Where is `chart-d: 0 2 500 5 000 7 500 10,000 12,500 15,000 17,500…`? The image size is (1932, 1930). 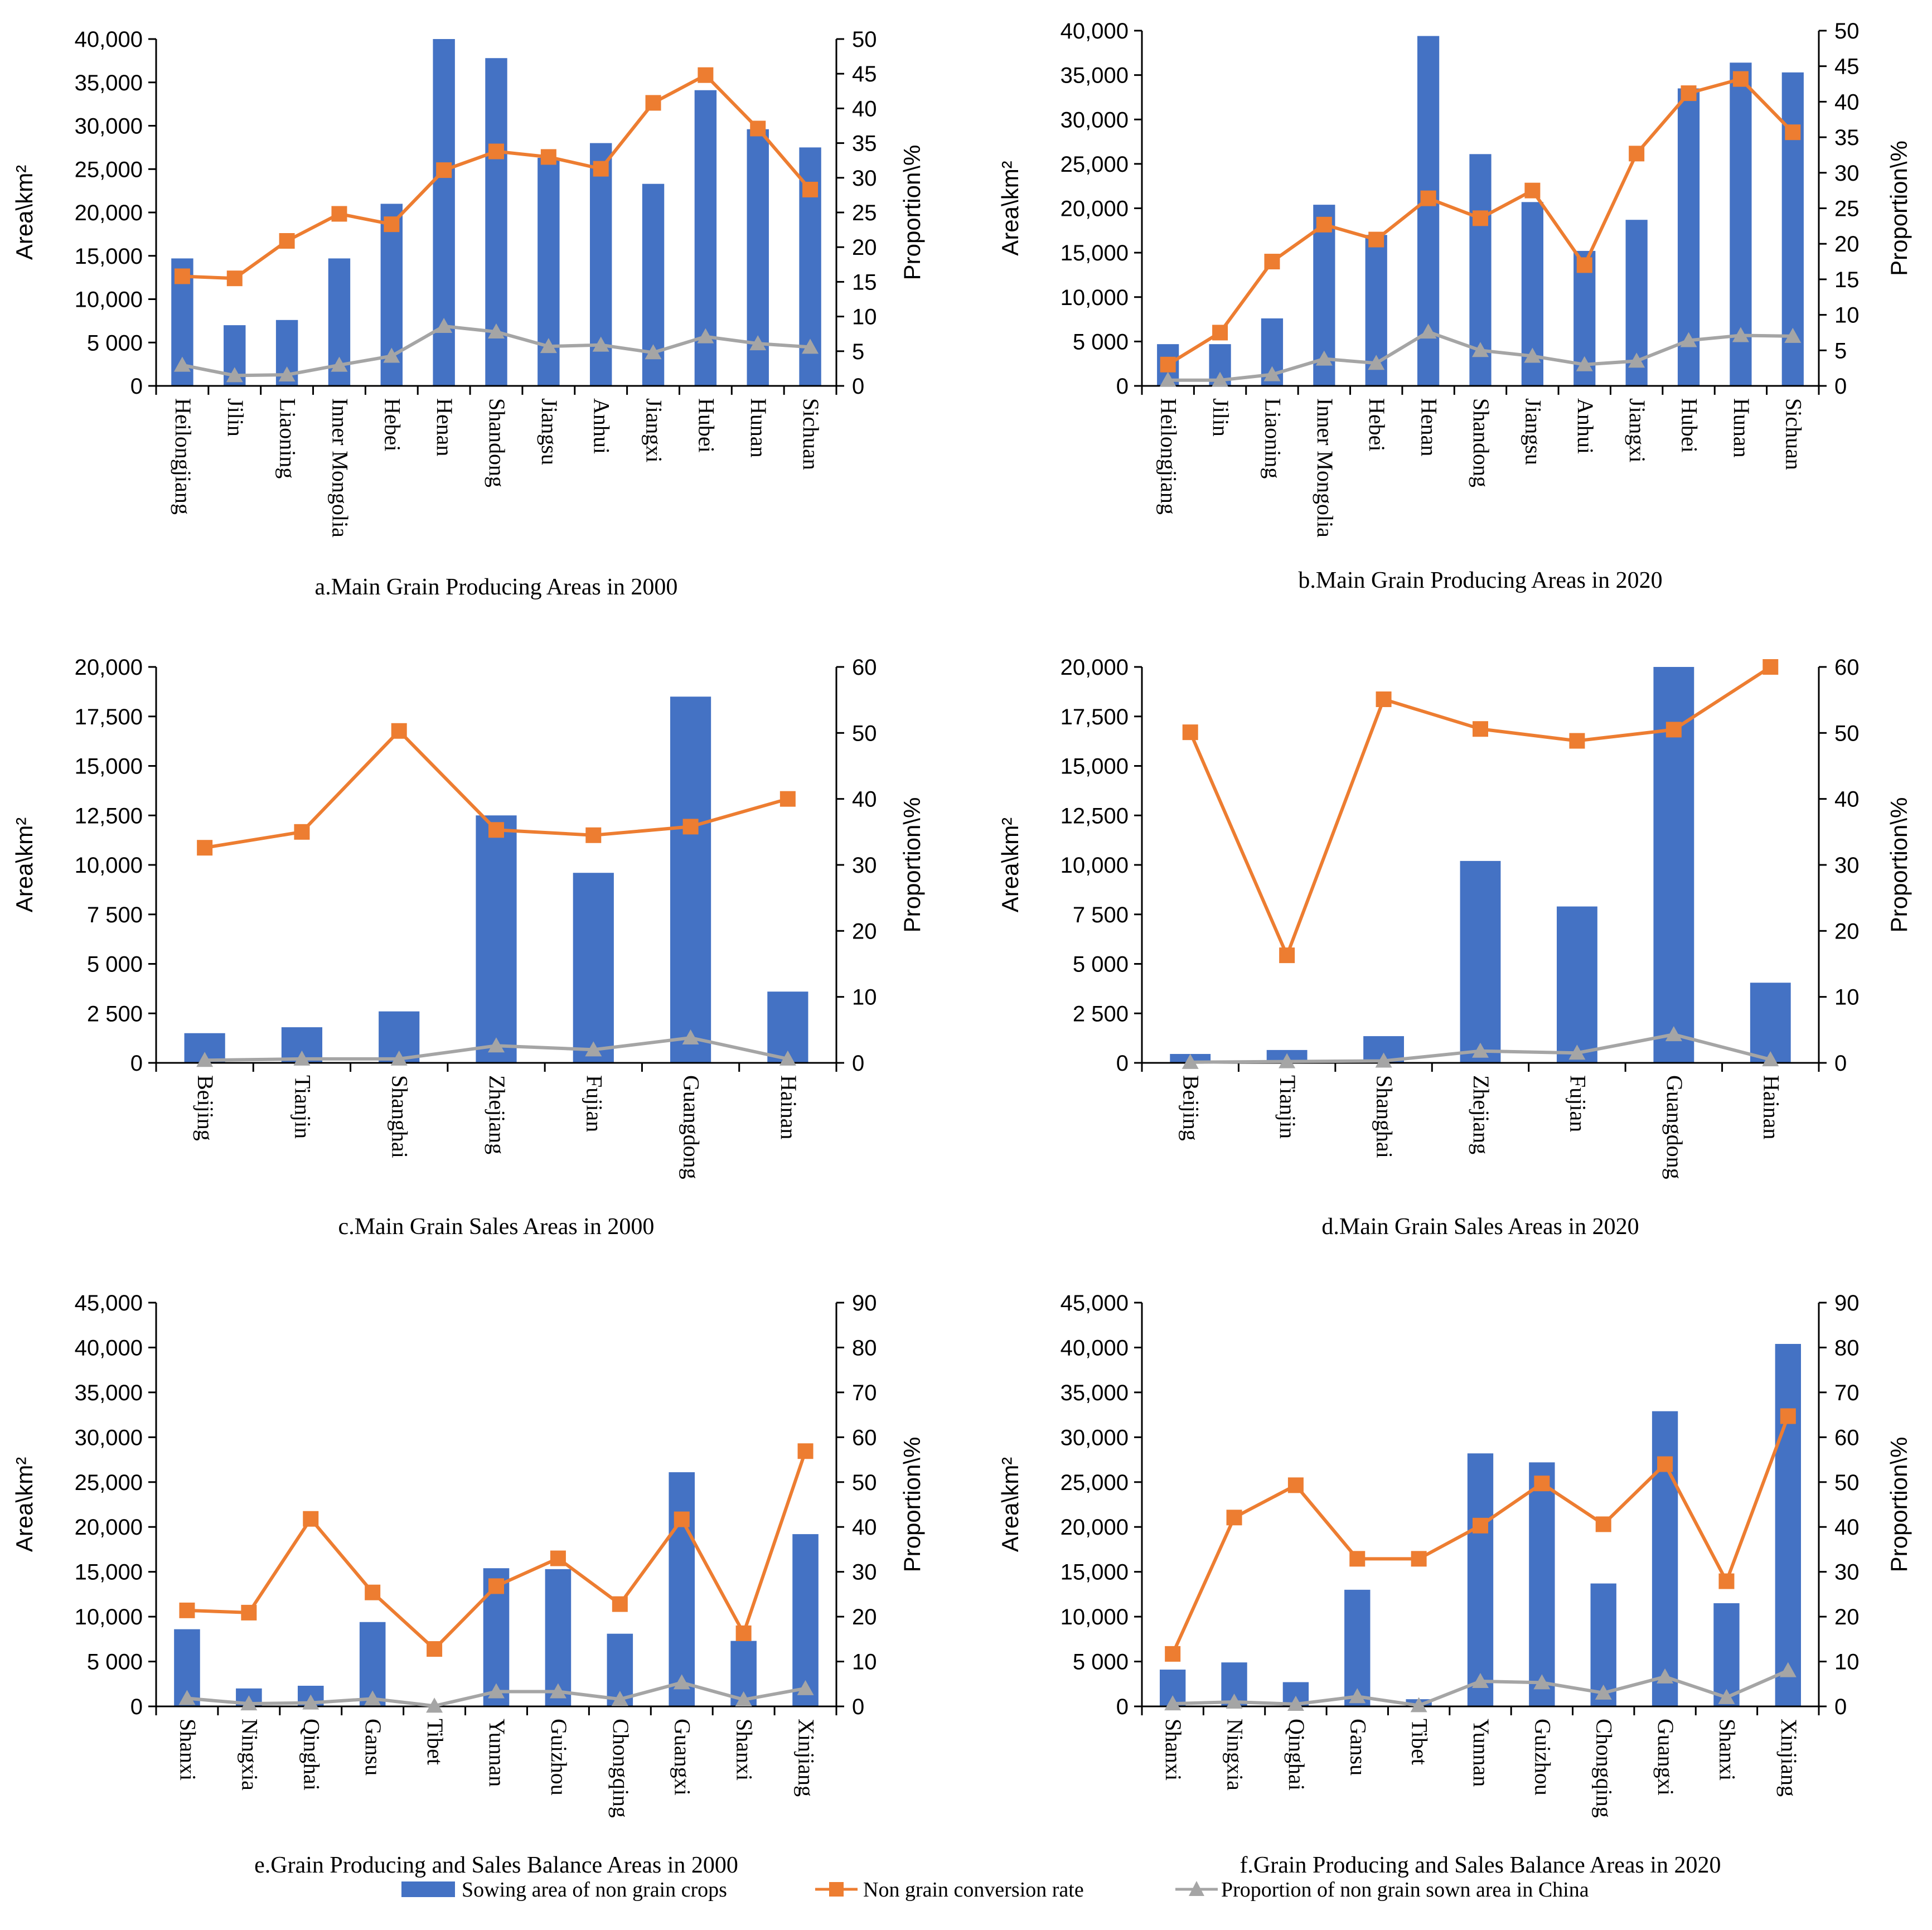
chart-d: 0 2 500 5 000 7 500 10,000 12,500 15,000 17,500… is located at coordinates (1454, 947).